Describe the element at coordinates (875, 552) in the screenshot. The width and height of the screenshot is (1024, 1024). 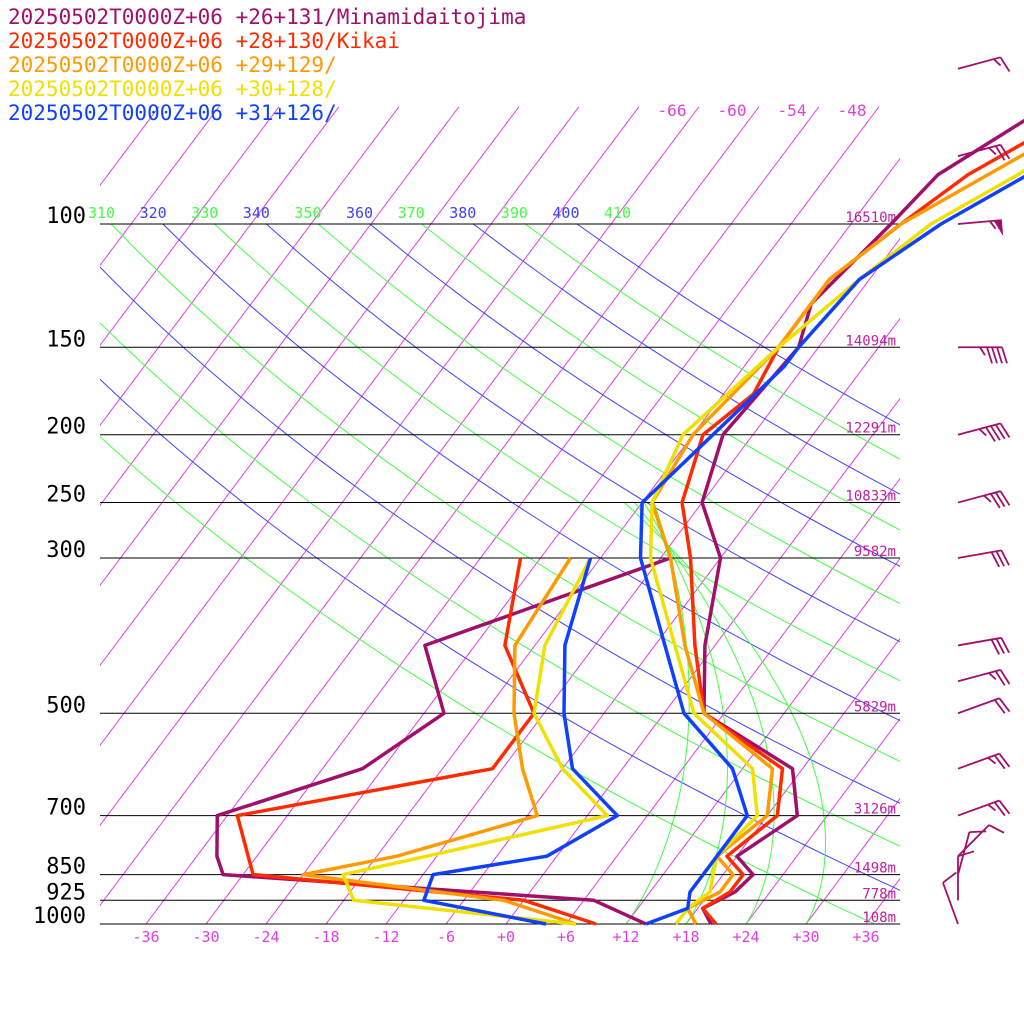
I see `height-label: 9582m` at that location.